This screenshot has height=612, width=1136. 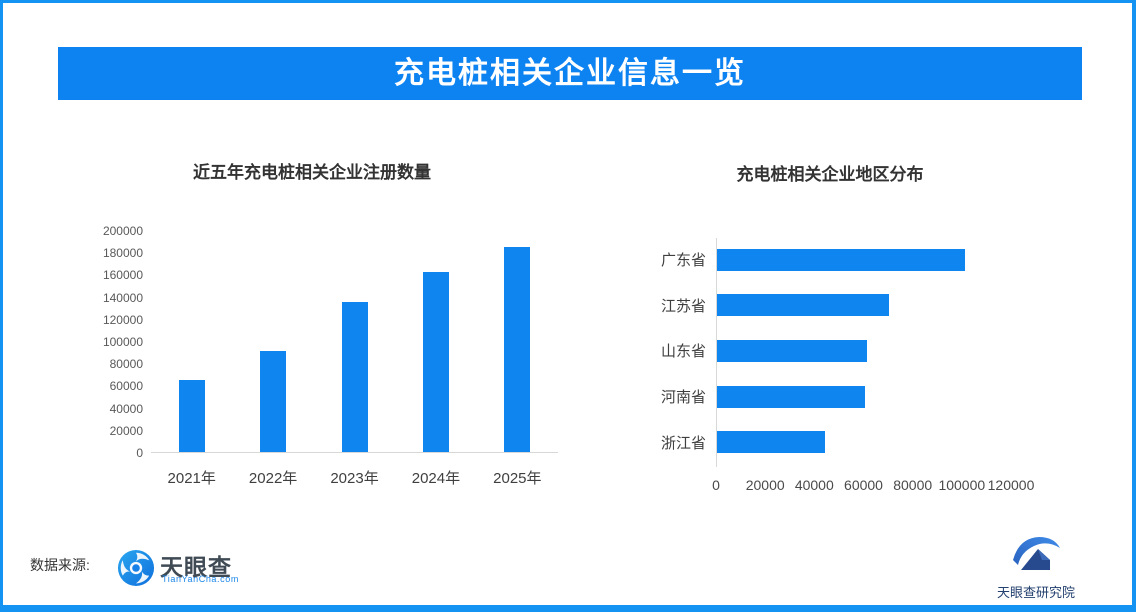 What do you see at coordinates (60, 565) in the screenshot?
I see `data-source-label: 数据来源:` at bounding box center [60, 565].